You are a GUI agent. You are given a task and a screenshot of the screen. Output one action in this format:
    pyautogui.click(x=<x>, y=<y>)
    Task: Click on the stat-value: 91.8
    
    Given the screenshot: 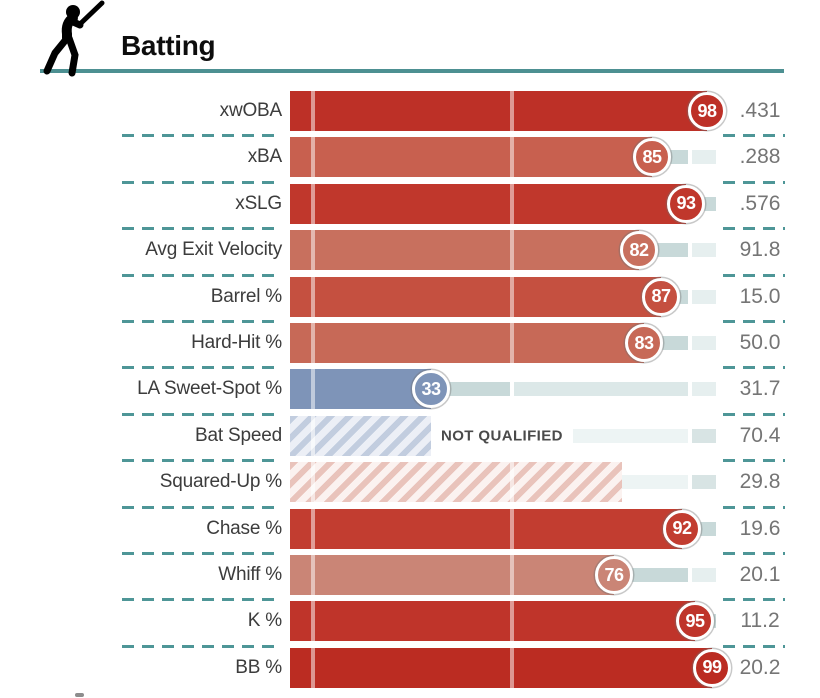 What is the action you would take?
    pyautogui.click(x=760, y=250)
    